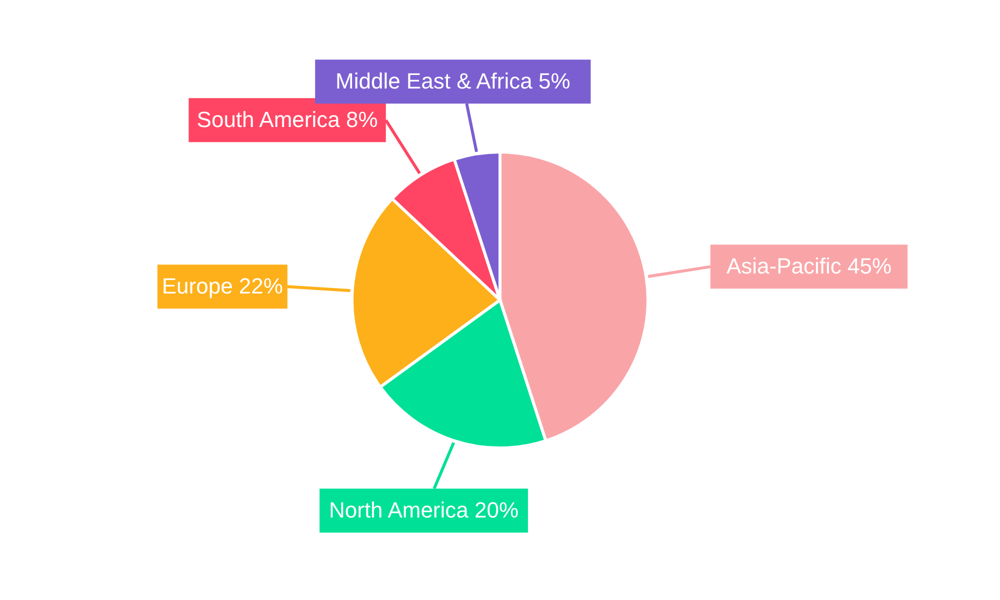  I want to click on slice-label: North America 20%, so click(423, 510).